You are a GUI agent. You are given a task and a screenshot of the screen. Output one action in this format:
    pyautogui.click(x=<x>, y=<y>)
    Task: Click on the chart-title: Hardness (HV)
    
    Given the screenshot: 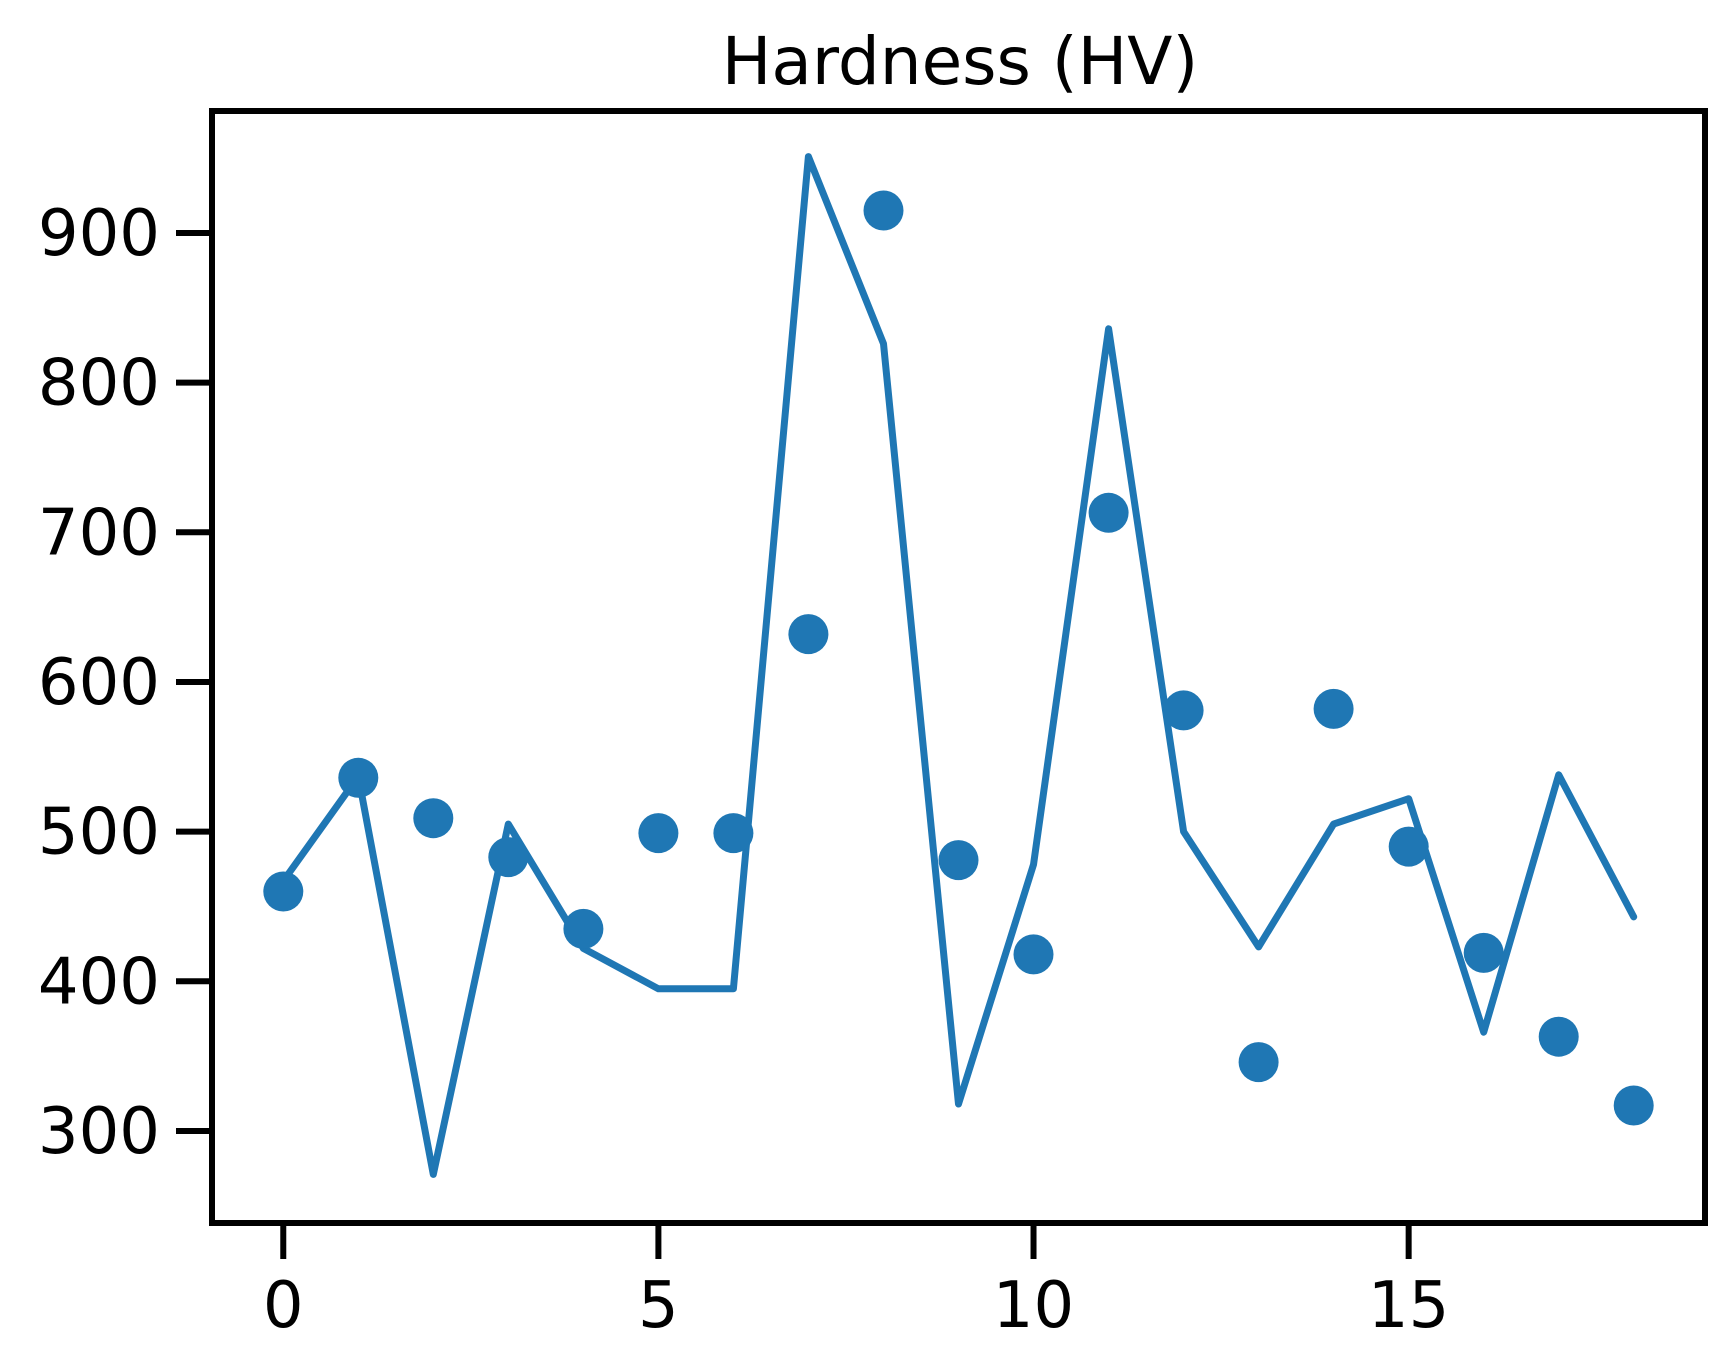 What is the action you would take?
    pyautogui.click(x=960, y=61)
    